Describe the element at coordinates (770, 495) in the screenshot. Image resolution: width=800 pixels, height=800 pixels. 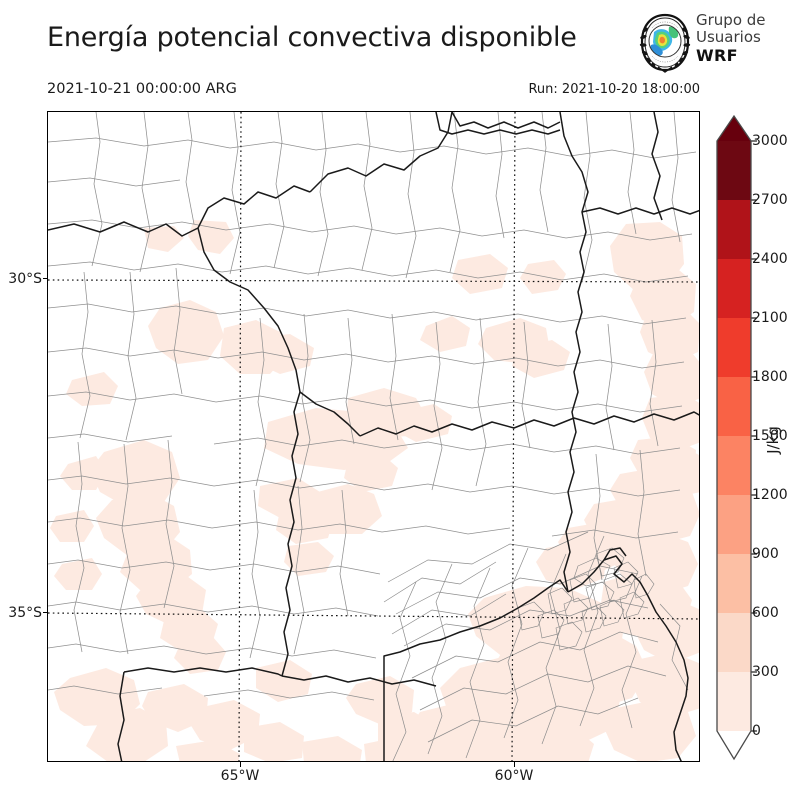
I see `colorbar-tick-label: 1200` at that location.